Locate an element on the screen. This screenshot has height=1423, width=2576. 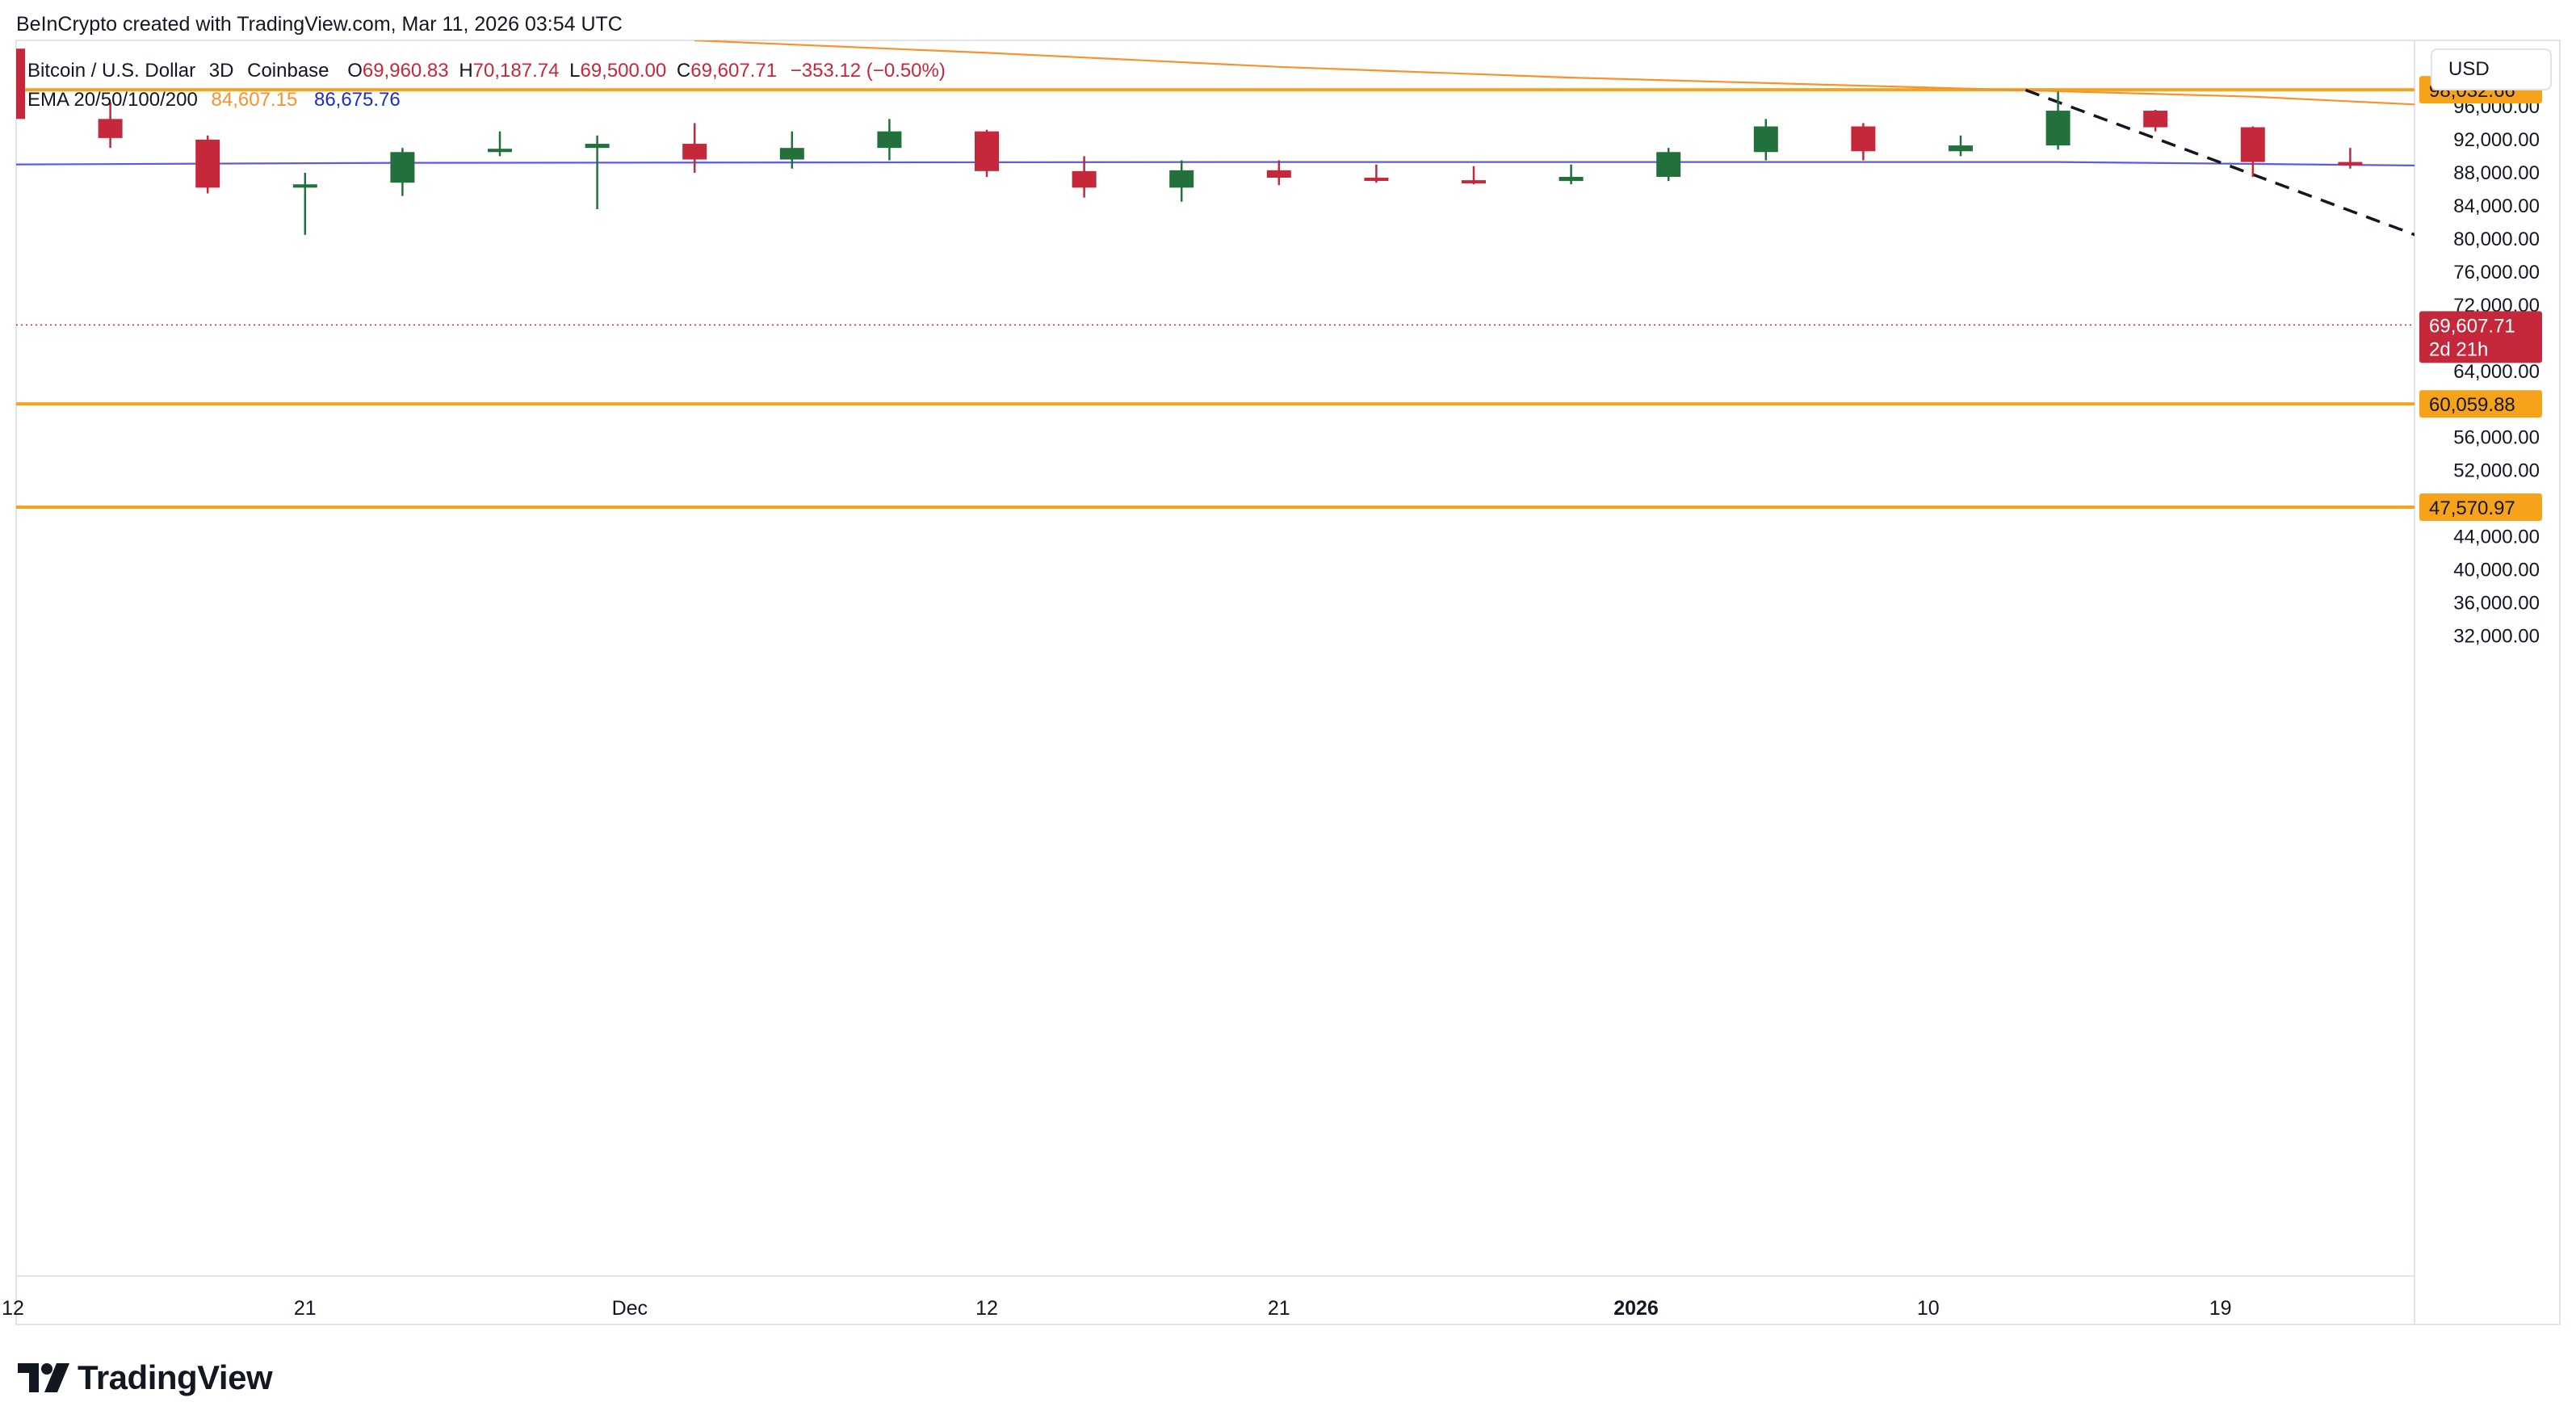
current-price-tag-bg is located at coordinates (2480, 337).